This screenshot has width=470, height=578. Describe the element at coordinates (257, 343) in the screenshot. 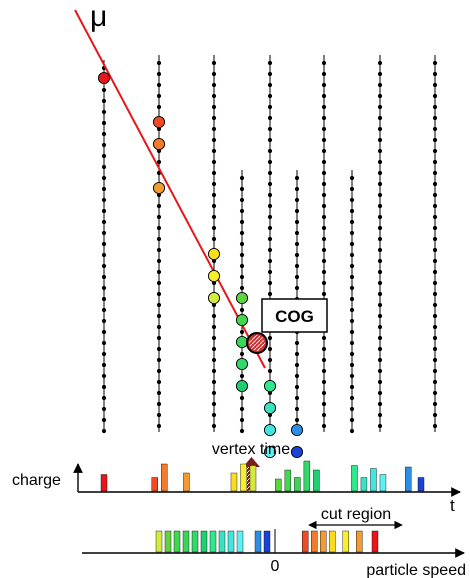

I see `cog-point-hatch` at that location.